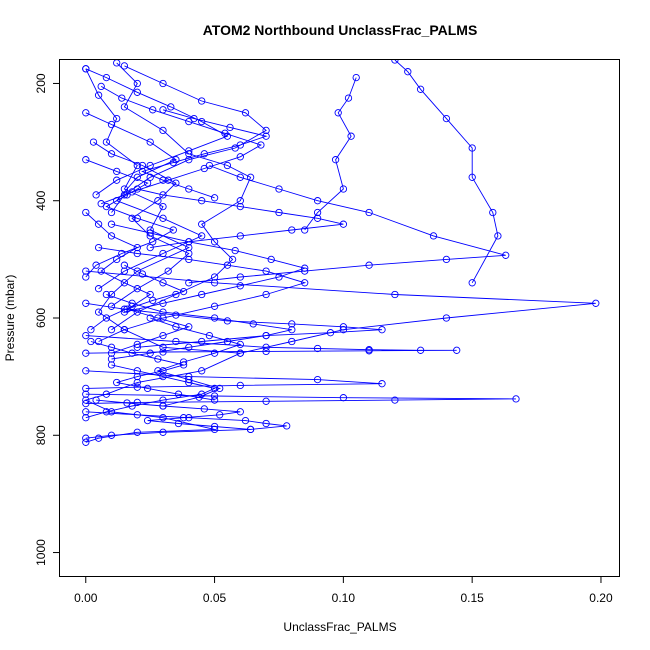 Image resolution: width=650 pixels, height=650 pixels. I want to click on y-tick-label: 1000, so click(41, 552).